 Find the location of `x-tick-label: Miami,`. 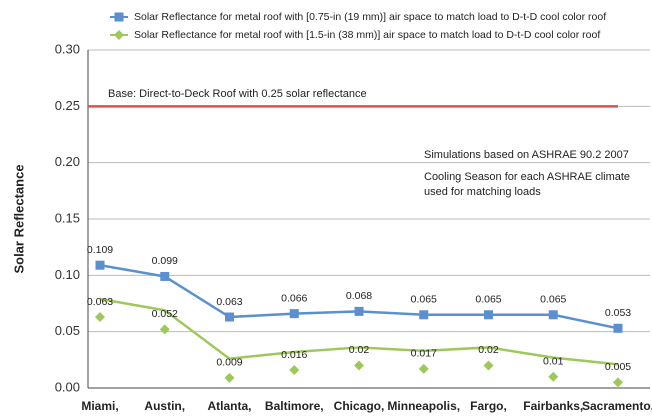

x-tick-label: Miami, is located at coordinates (99, 406).